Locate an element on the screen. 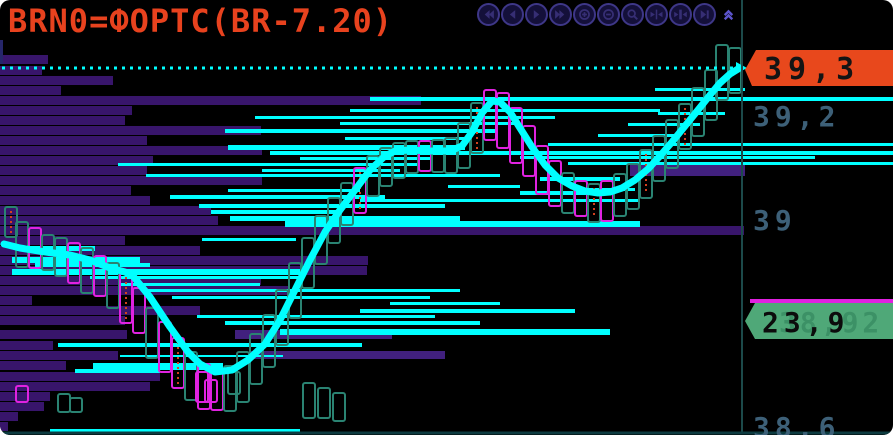 This screenshot has height=435, width=893. zoom-out-button is located at coordinates (608, 14).